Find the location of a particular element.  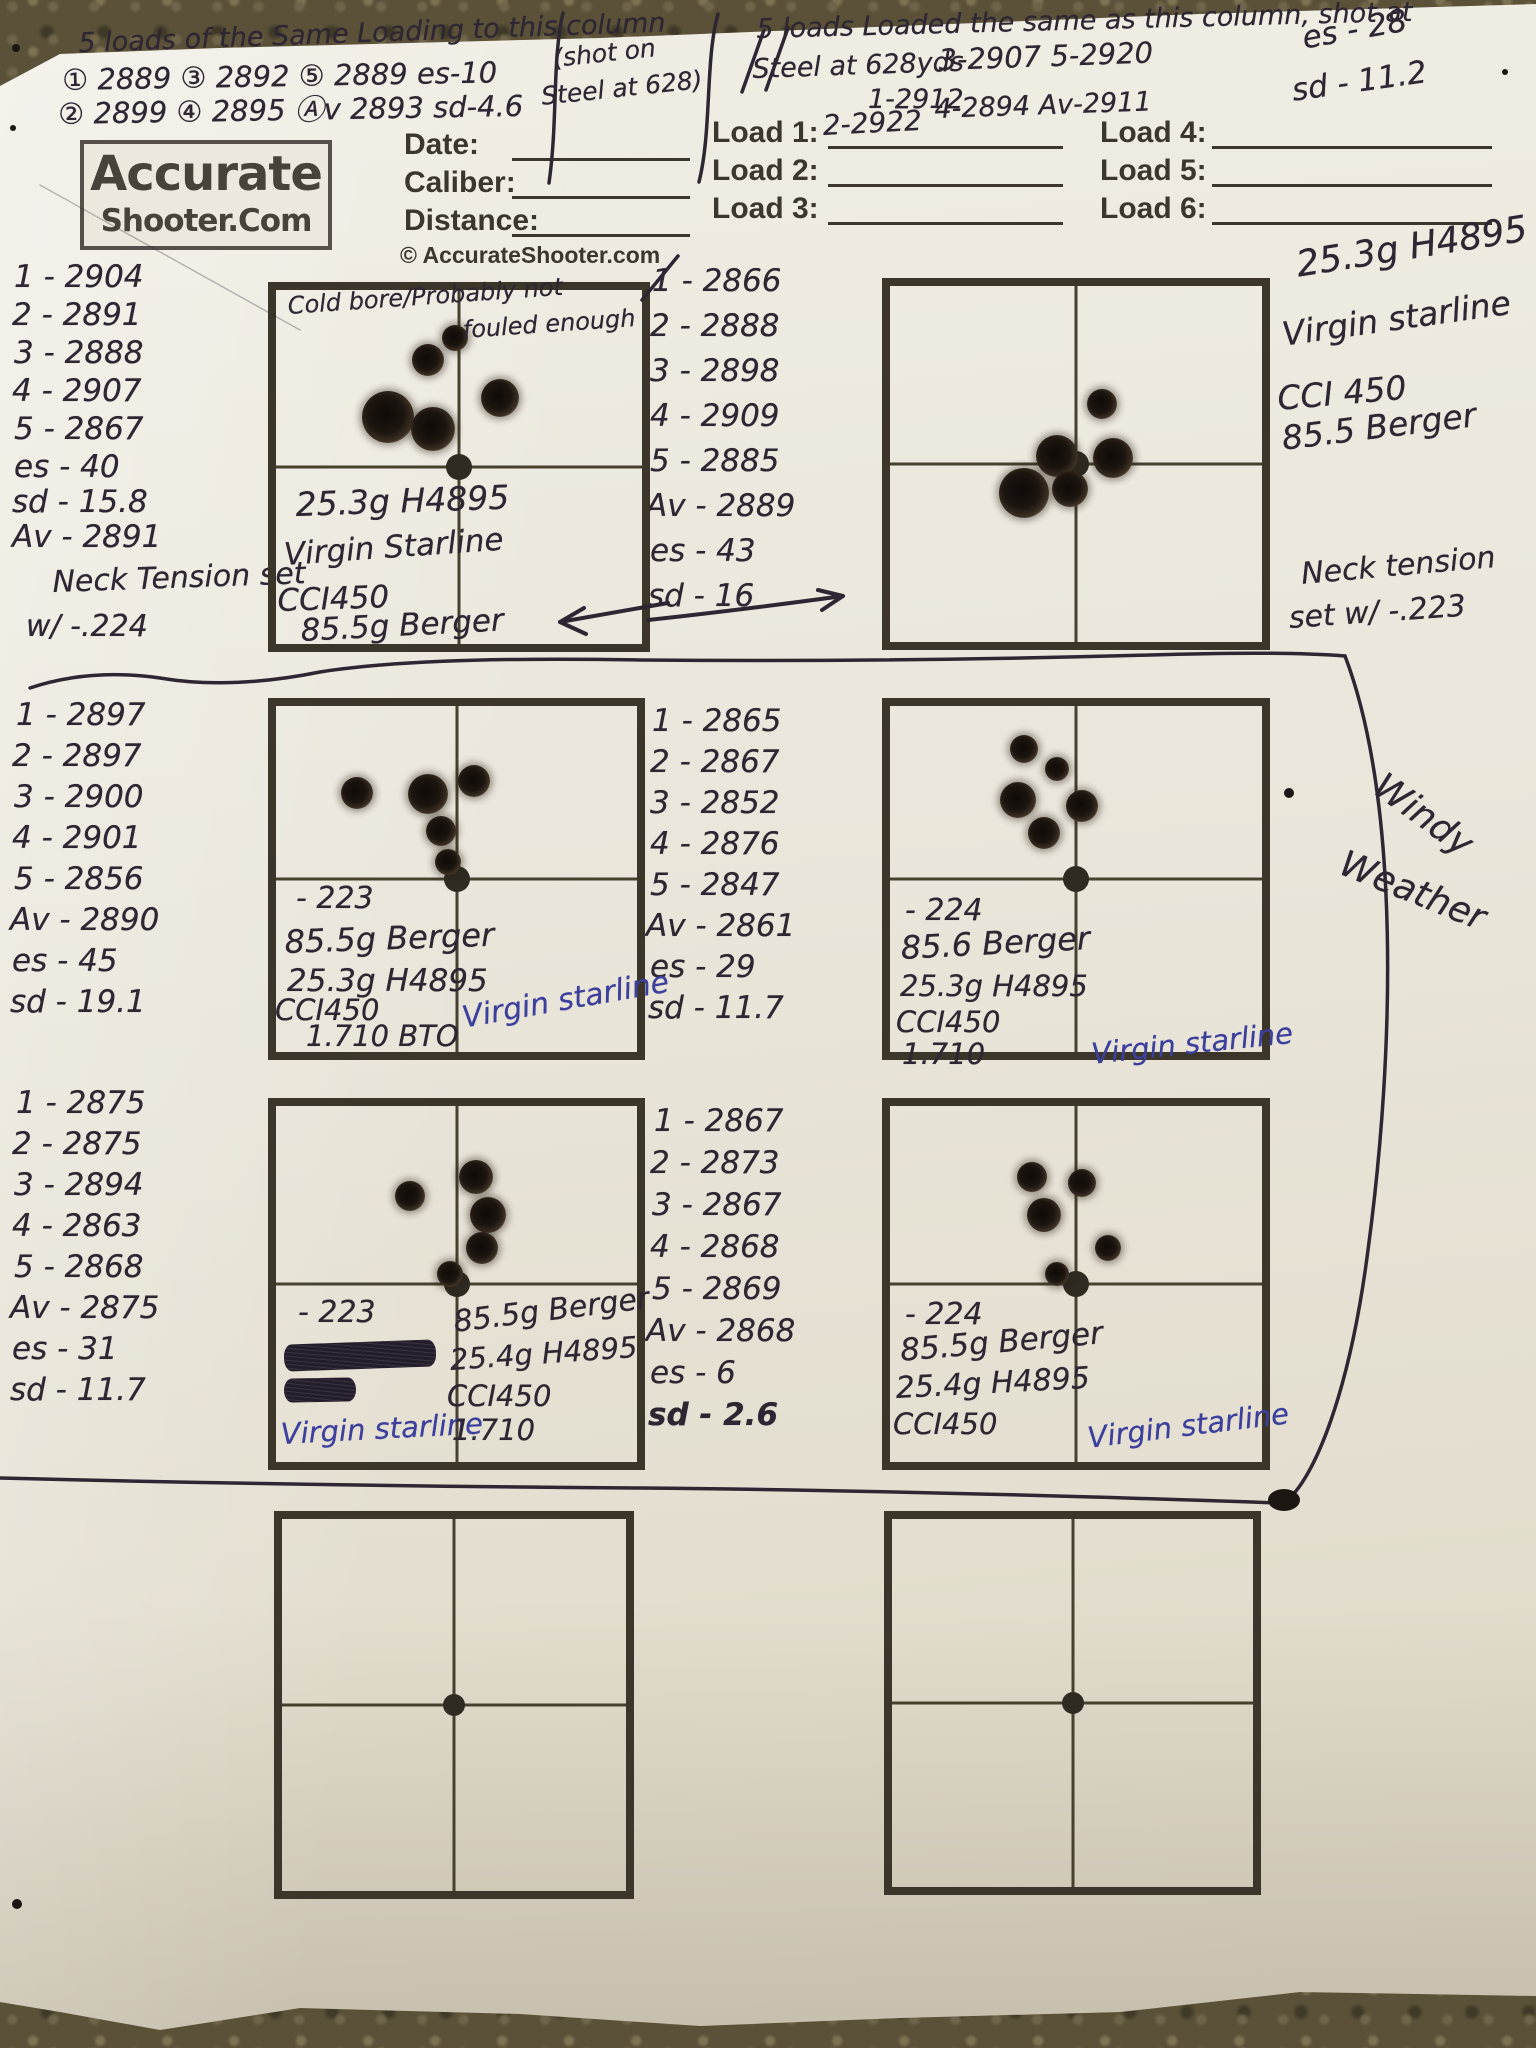

velocity-mid-3-shot1: 1 - 2867 is located at coordinates (719, 1121).